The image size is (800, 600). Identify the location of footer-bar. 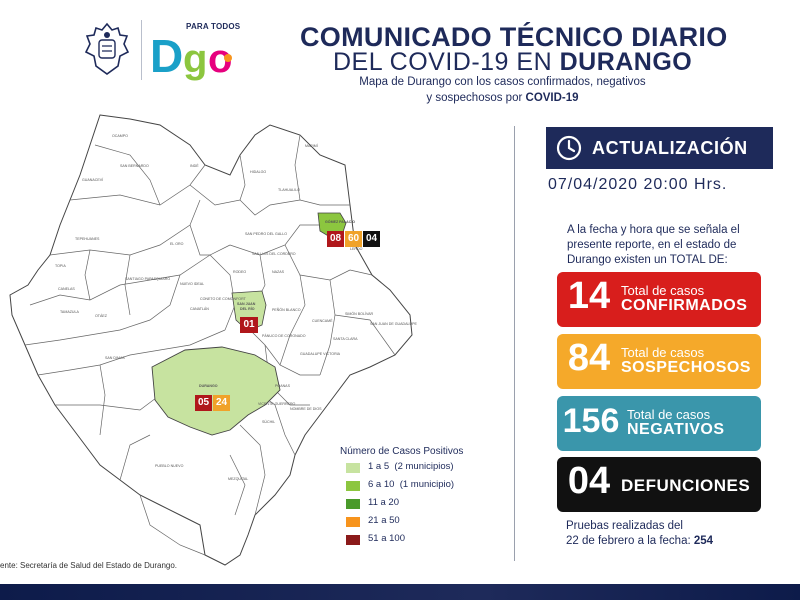
(400, 592).